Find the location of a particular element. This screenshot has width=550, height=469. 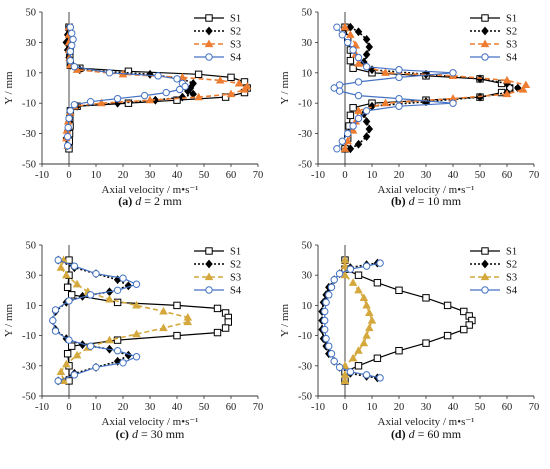

y-tick-label: -10 is located at coordinates (29, 336).